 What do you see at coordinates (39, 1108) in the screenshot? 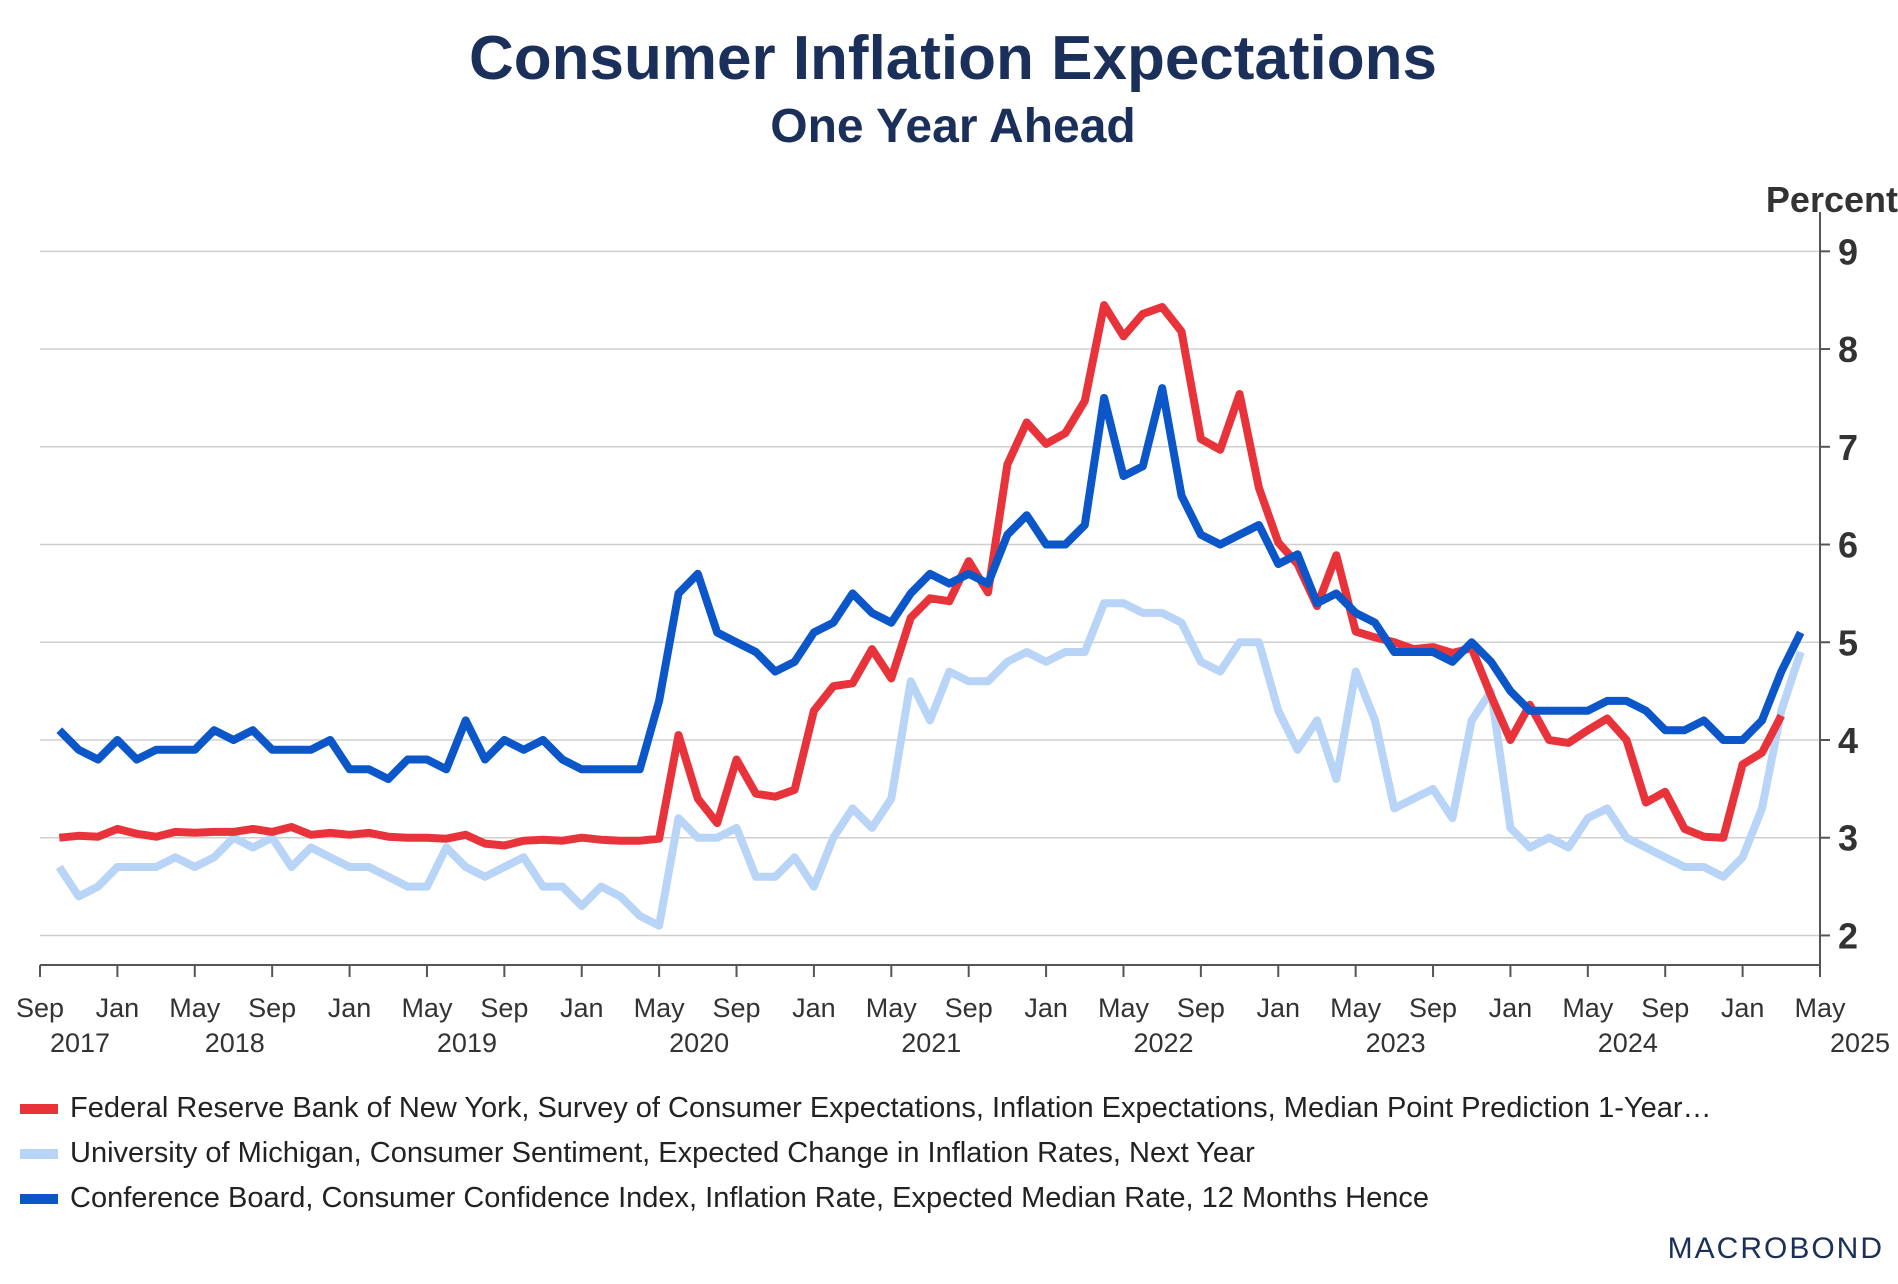
I see `legend-swatch-nyfed` at bounding box center [39, 1108].